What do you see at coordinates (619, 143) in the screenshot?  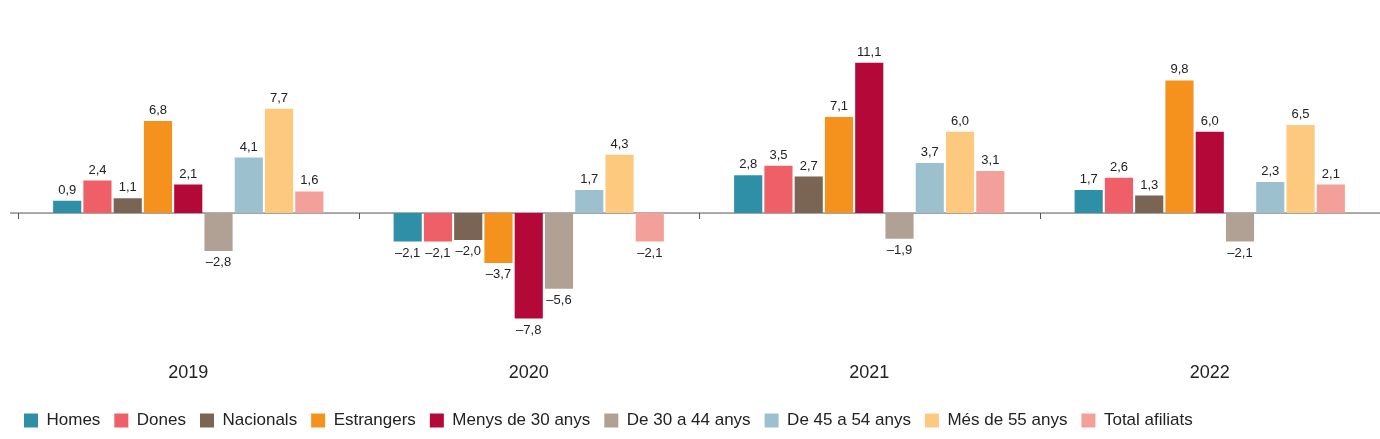 I see `data-label: 4,3` at bounding box center [619, 143].